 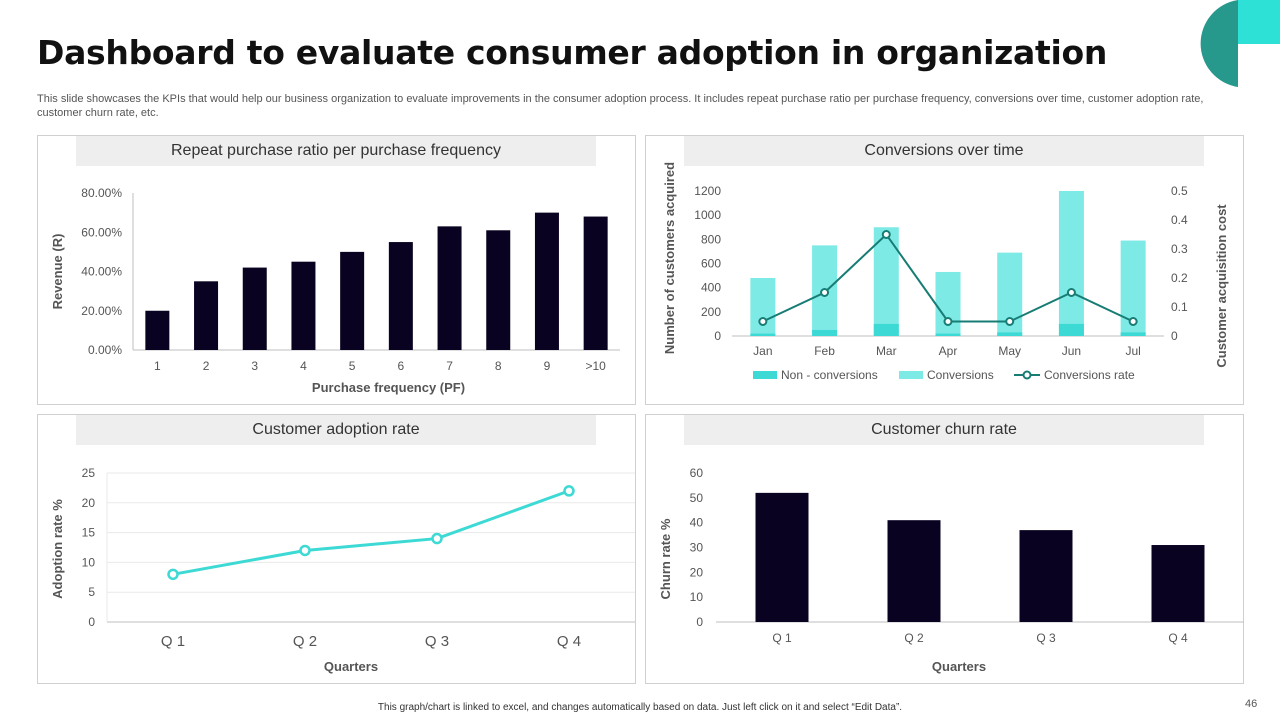 What do you see at coordinates (948, 351) in the screenshot?
I see `x-tick-label: Apr` at bounding box center [948, 351].